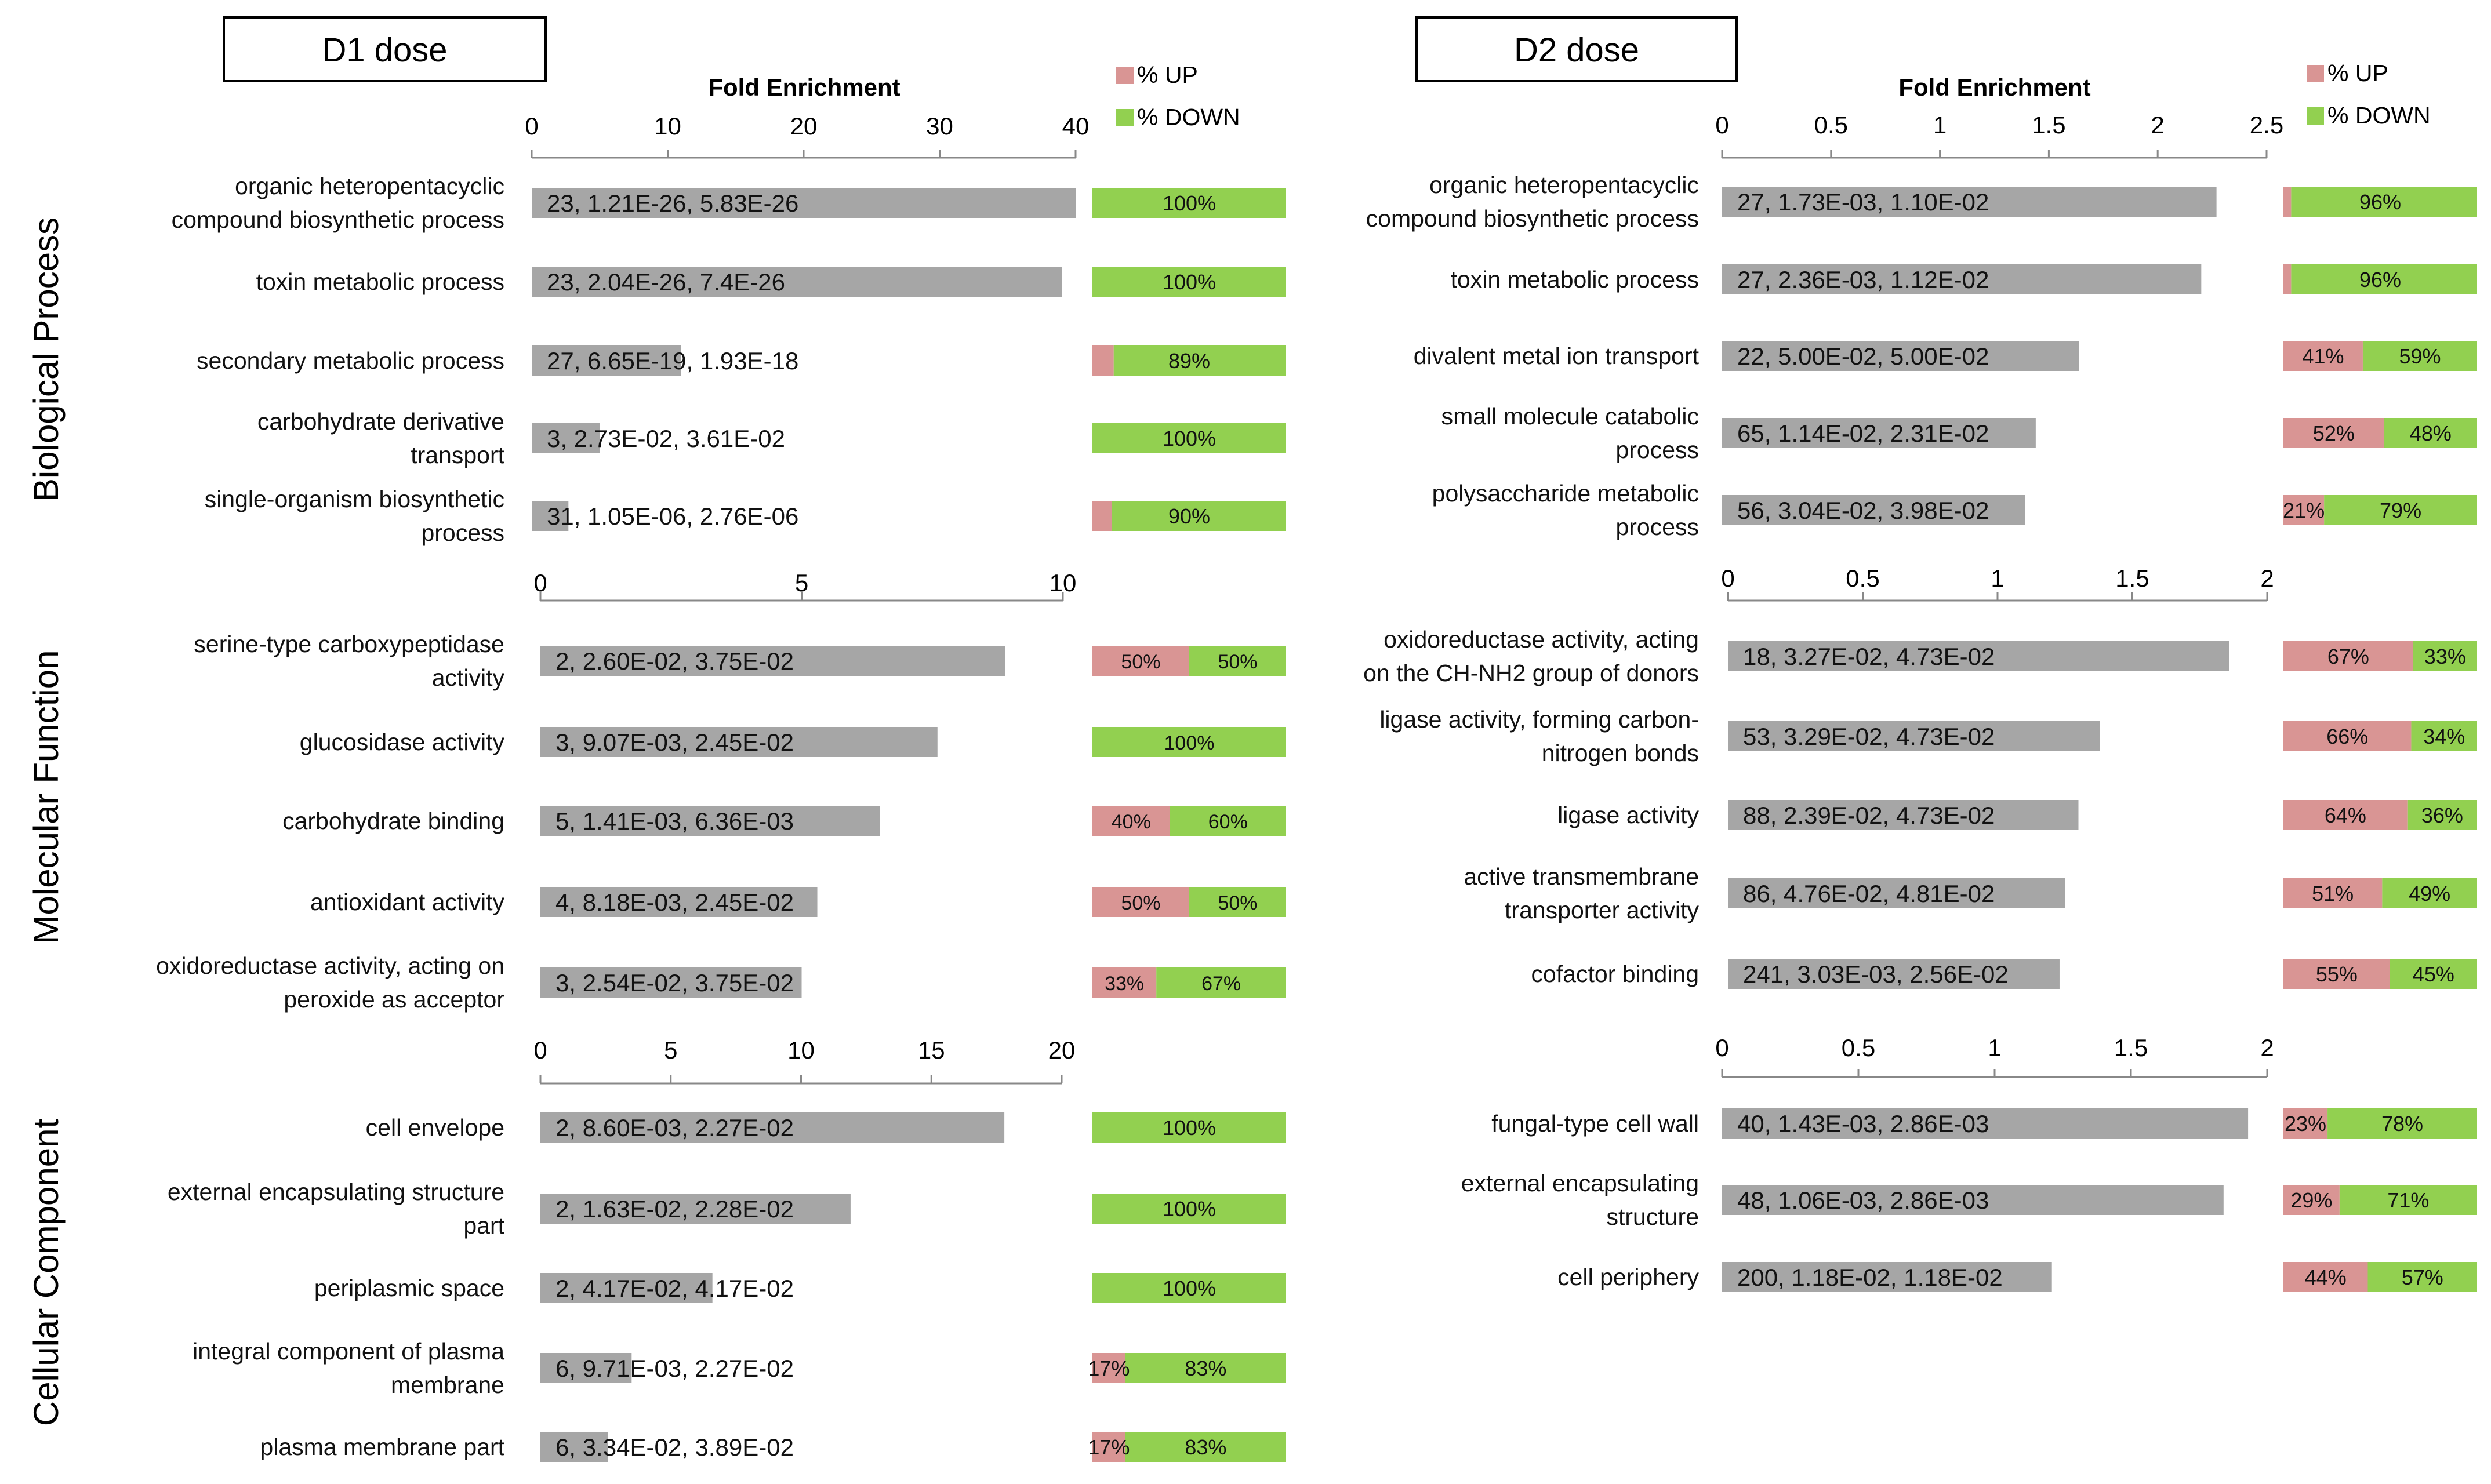  Describe the element at coordinates (1565, 493) in the screenshot. I see `category-label-line: polysaccharide metabolic` at that location.